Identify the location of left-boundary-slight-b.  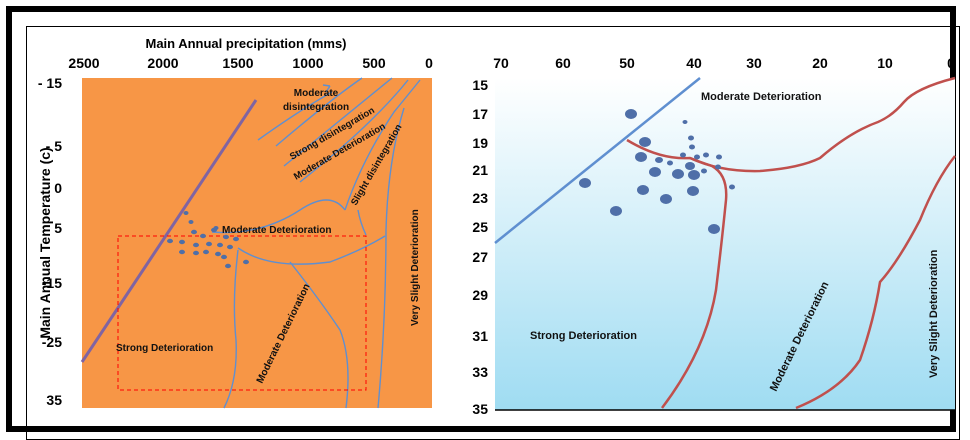
(382, 145).